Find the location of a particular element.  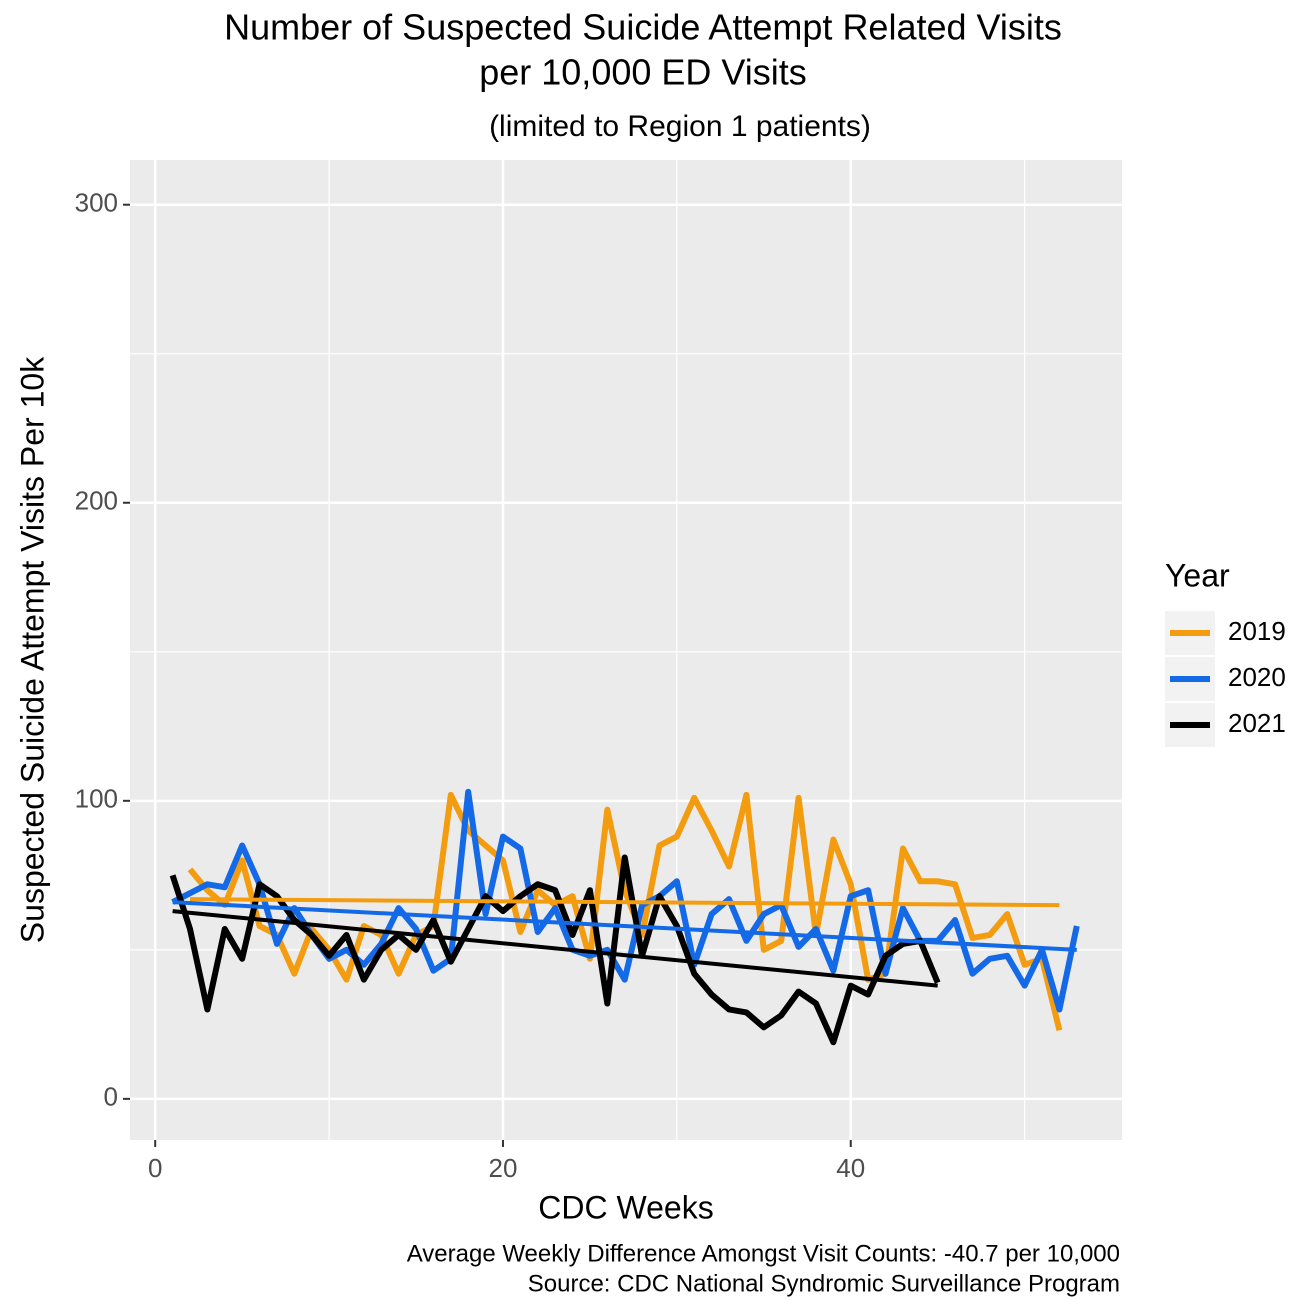

y-tick-label: 0 is located at coordinates (111, 1097).